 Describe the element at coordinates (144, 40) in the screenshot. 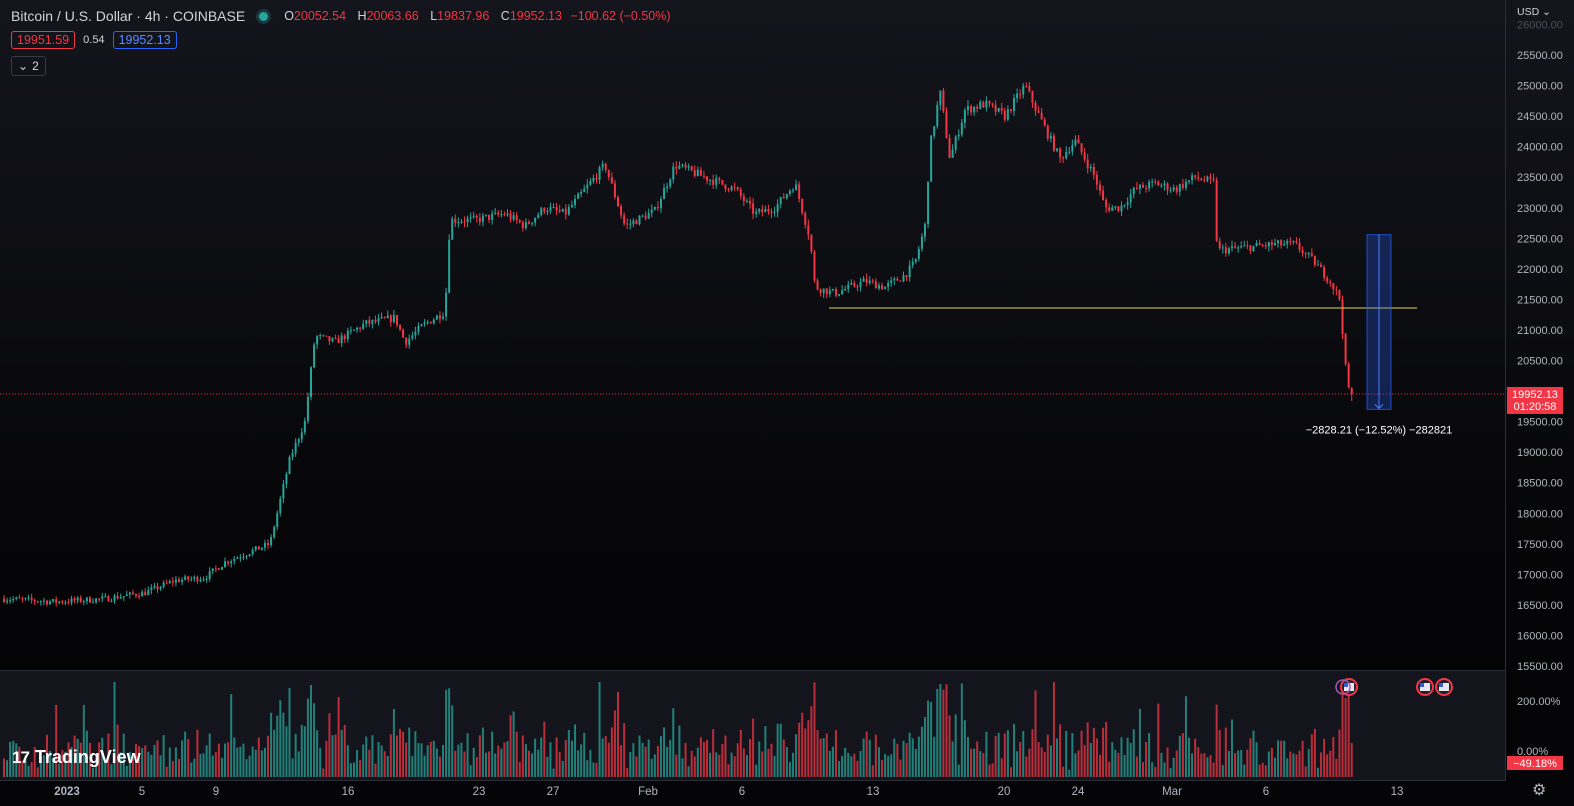

I see `buy-button: 19952.13` at that location.